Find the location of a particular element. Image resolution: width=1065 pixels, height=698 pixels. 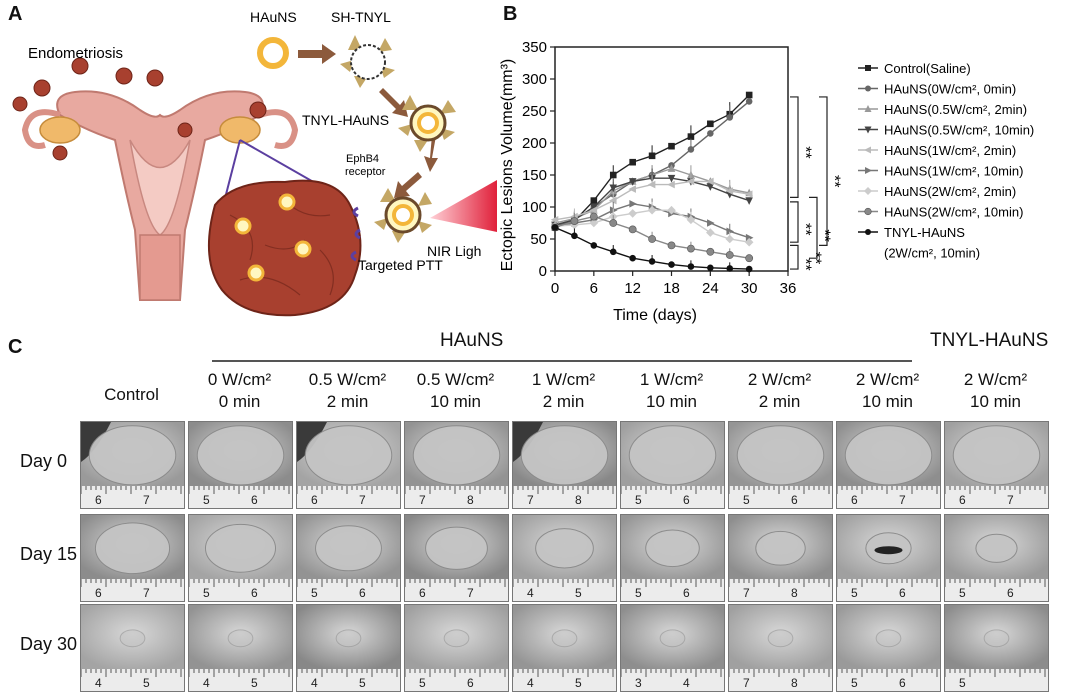

column-header-line2: 10 min is located at coordinates (995, 401).